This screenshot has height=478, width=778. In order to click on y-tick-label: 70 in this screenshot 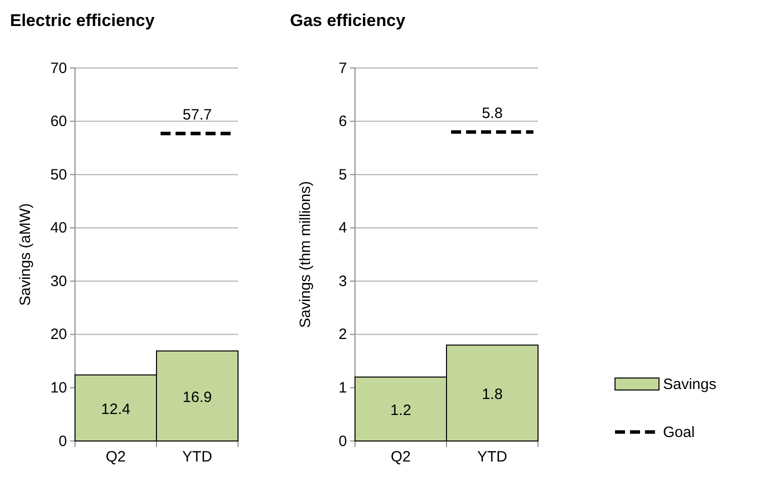, I will do `click(58, 68)`.